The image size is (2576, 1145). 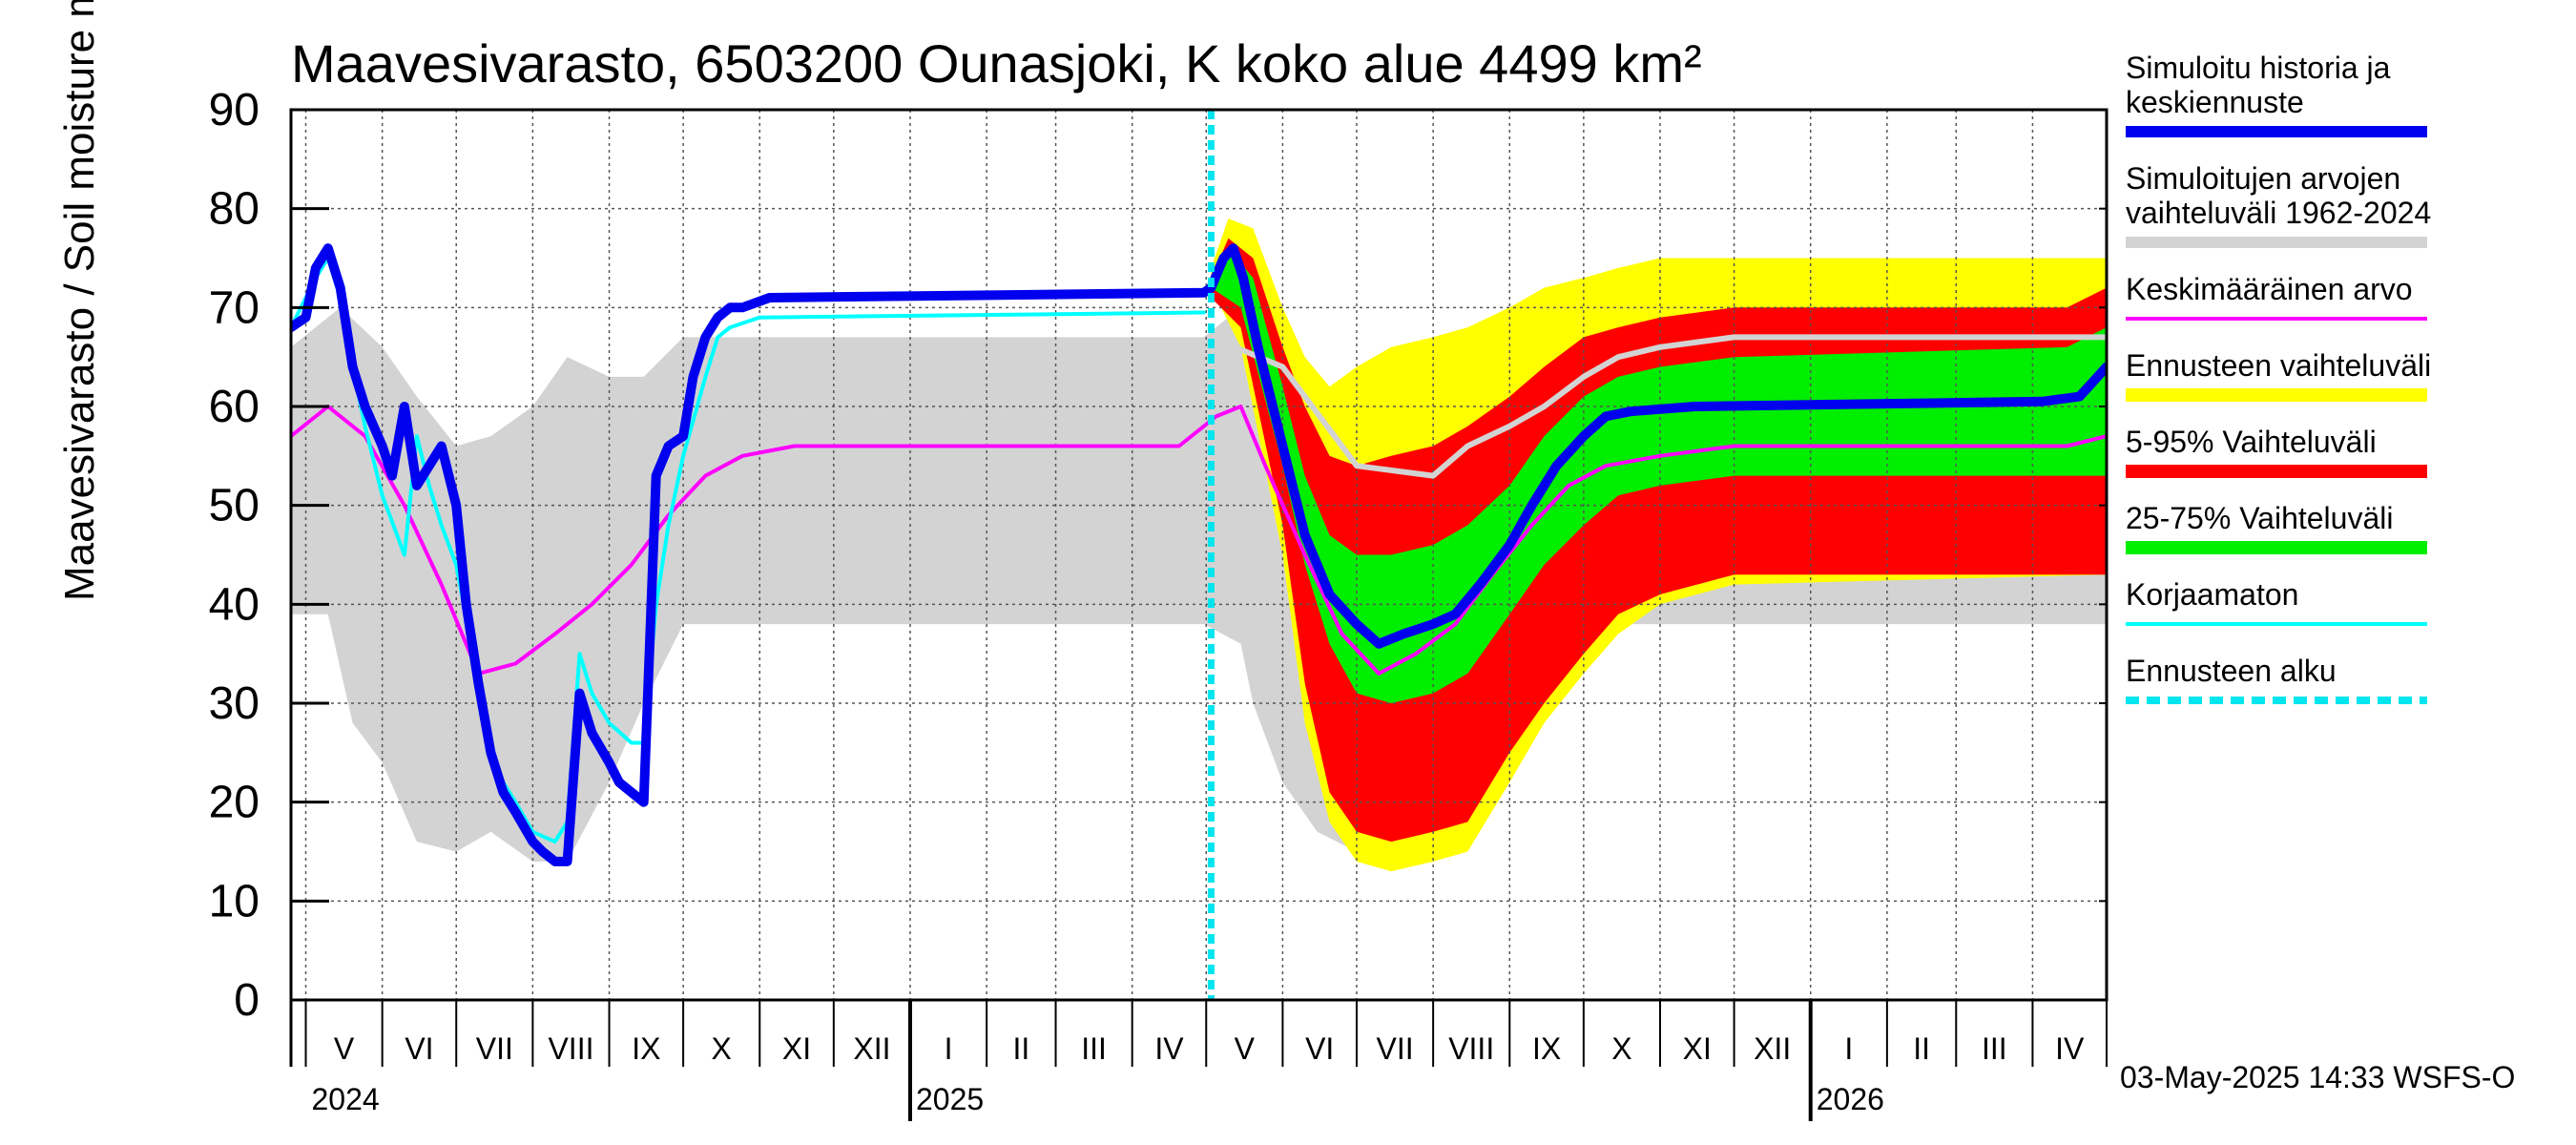 What do you see at coordinates (234, 604) in the screenshot?
I see `y-tick-label: 40` at bounding box center [234, 604].